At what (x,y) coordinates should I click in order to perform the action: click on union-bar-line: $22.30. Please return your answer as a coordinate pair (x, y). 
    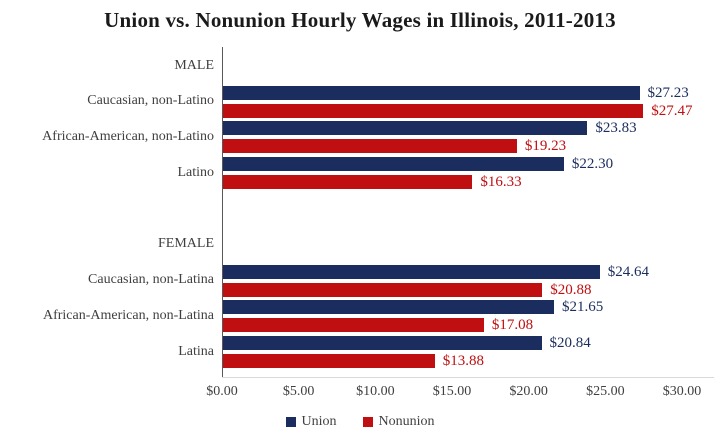
    Looking at the image, I should click on (471, 164).